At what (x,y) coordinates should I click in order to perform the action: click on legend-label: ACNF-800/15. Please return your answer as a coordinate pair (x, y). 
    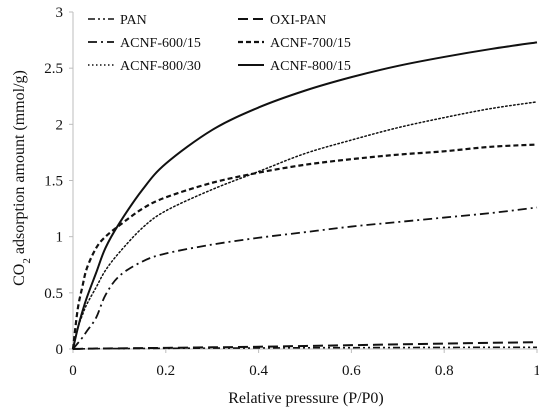
    Looking at the image, I should click on (310, 66).